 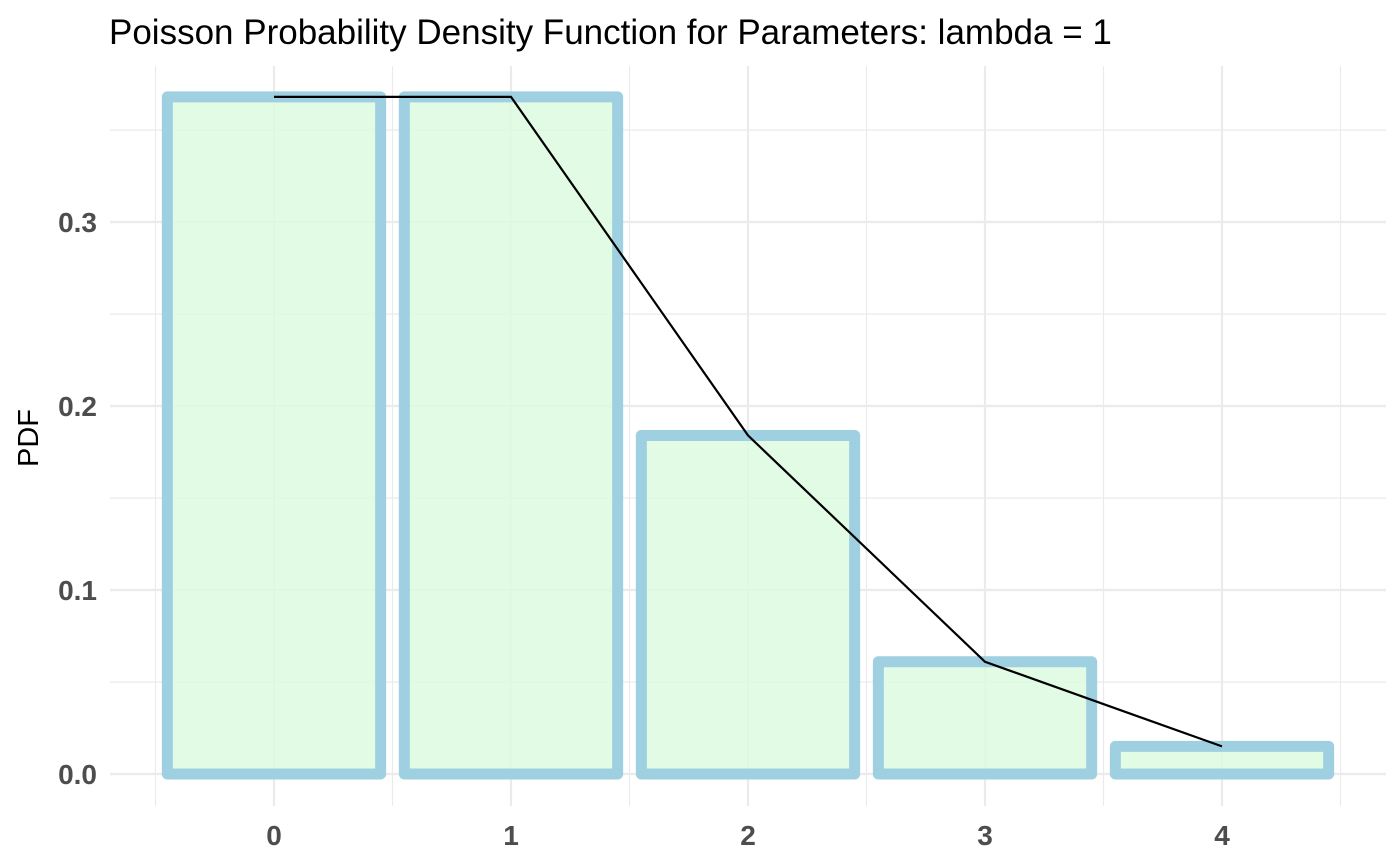 I want to click on x-tick-label: 1, so click(x=511, y=835).